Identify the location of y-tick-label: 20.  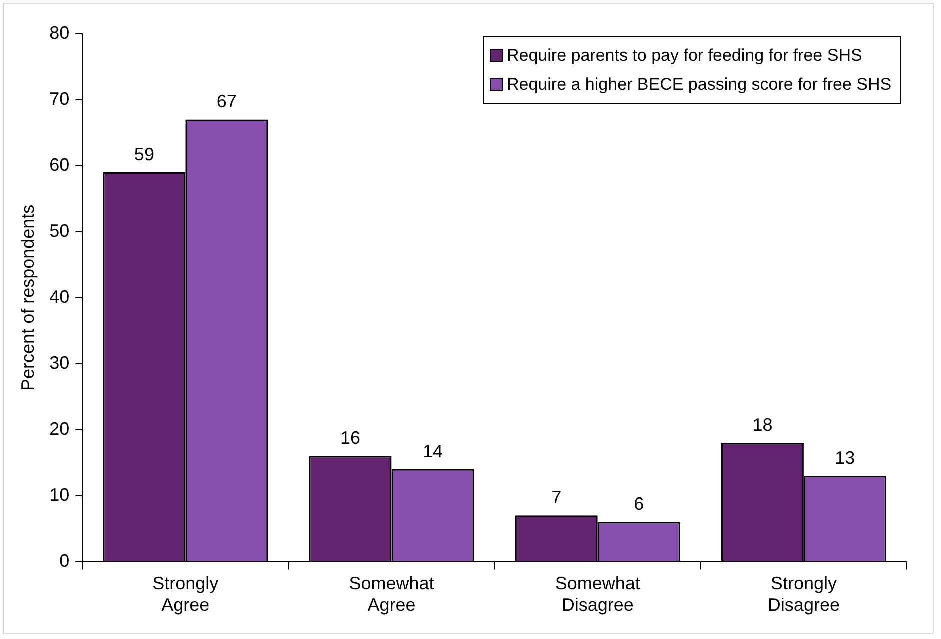
(60, 428).